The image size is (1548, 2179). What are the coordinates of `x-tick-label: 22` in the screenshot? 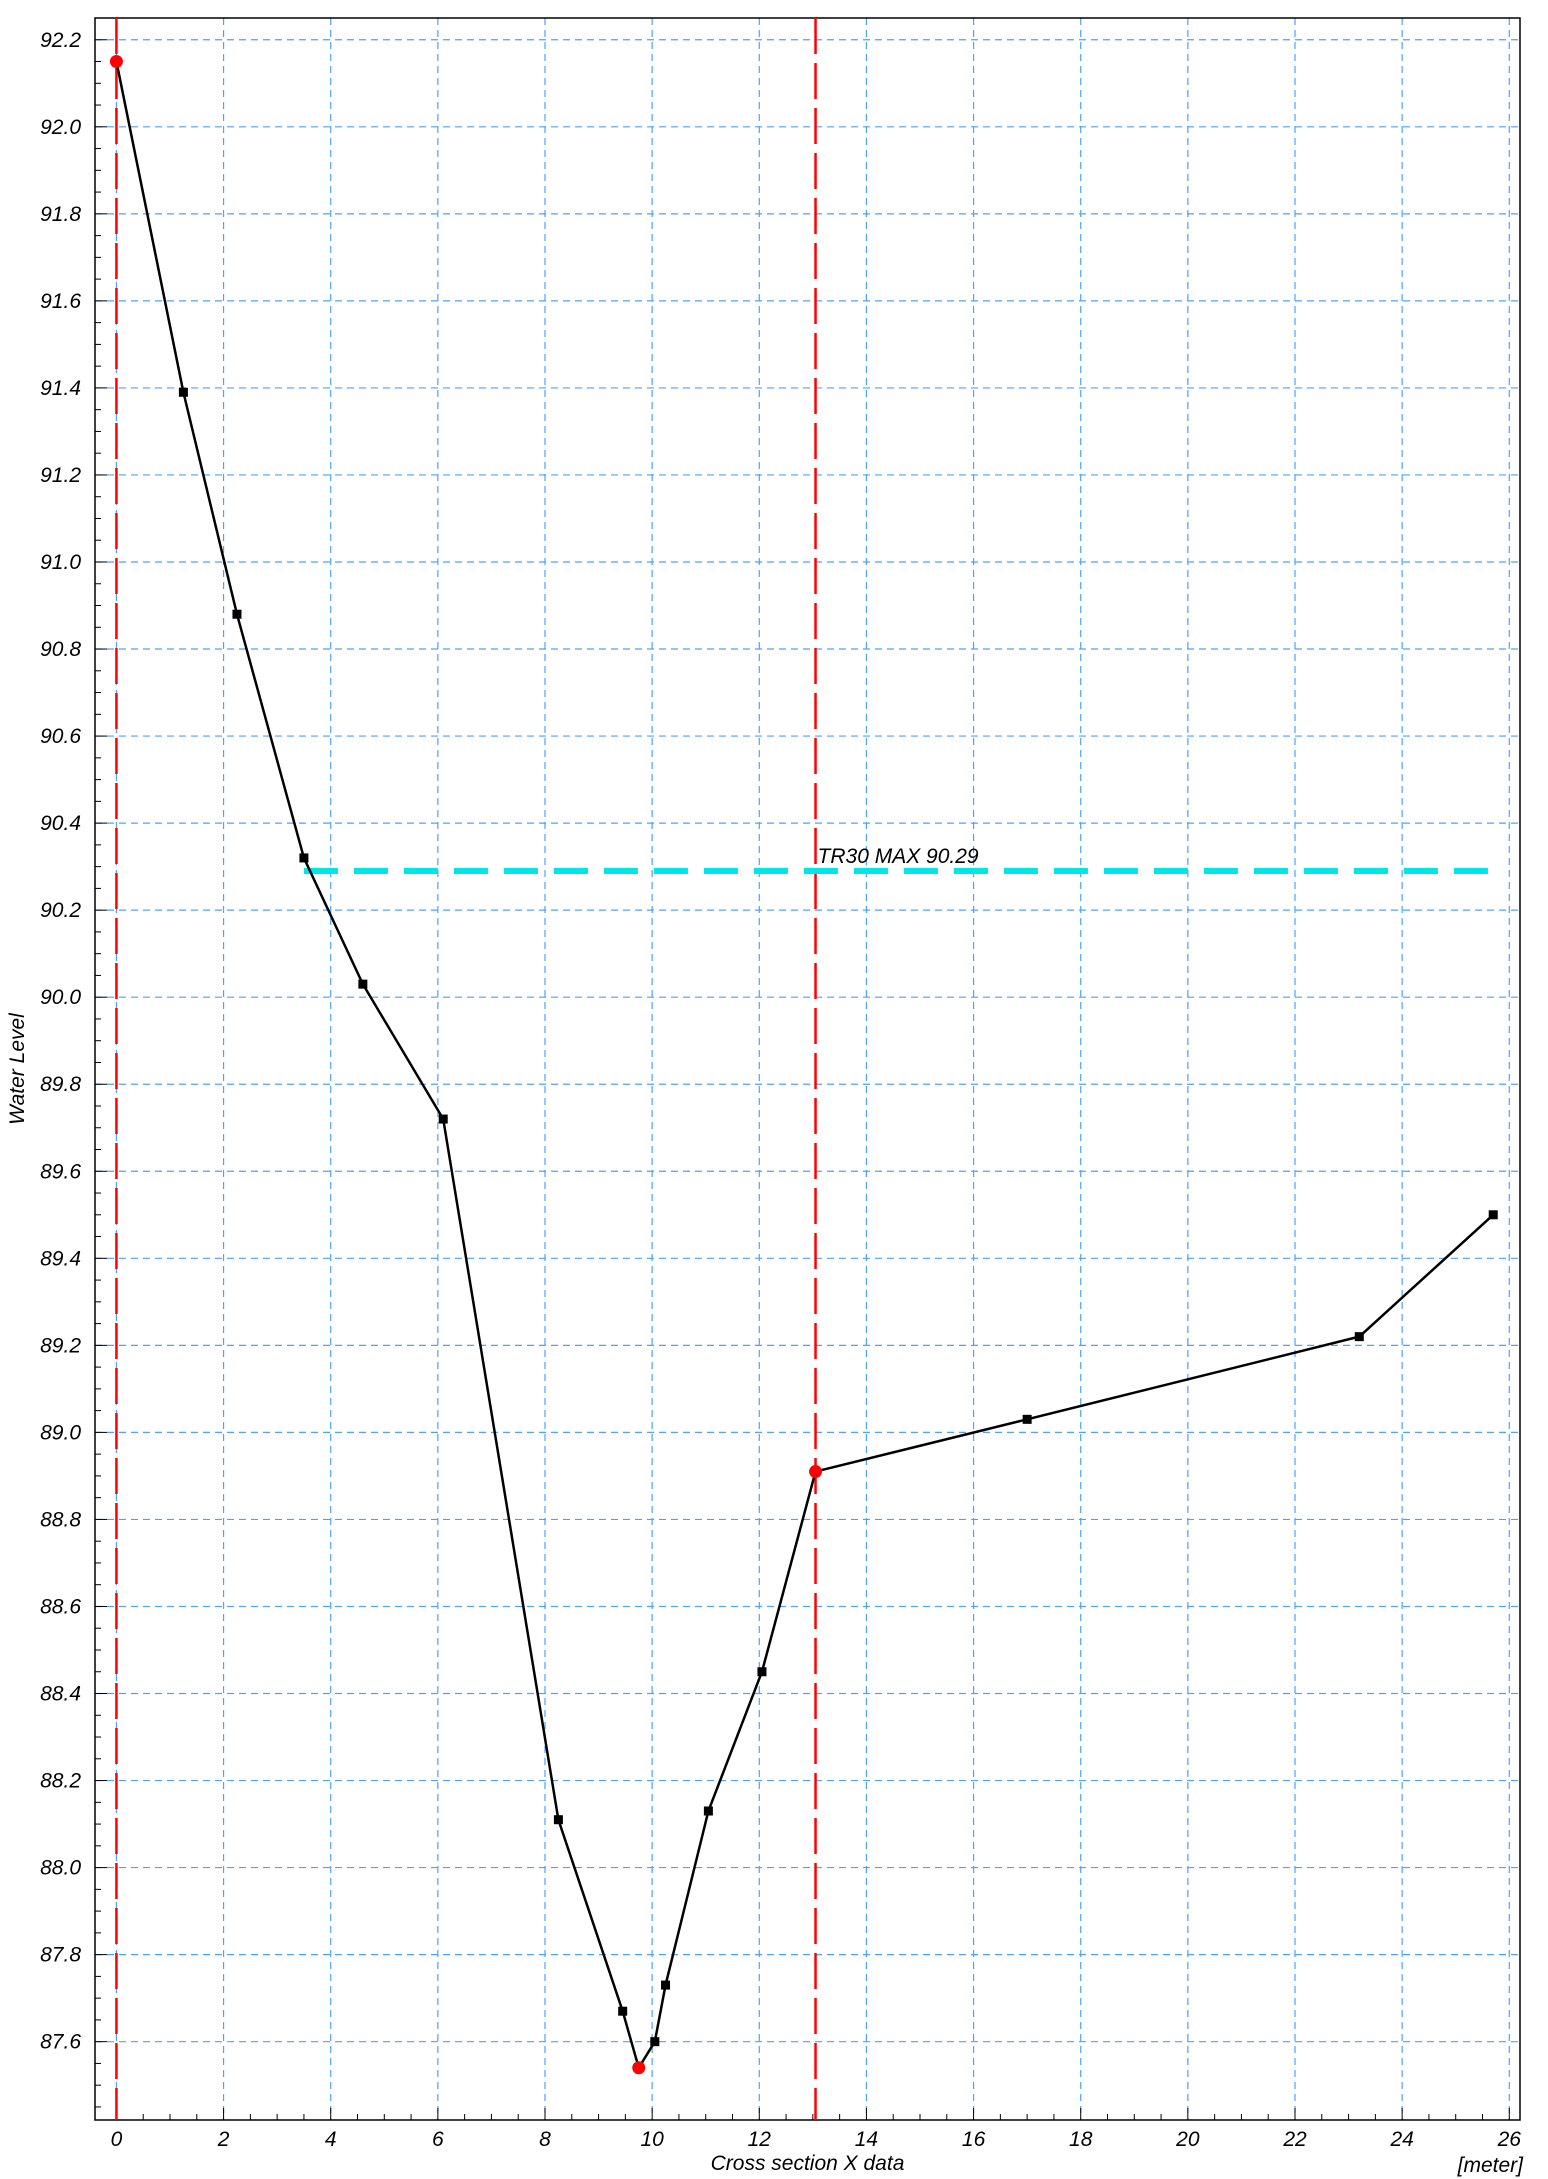 It's located at (1294, 2139).